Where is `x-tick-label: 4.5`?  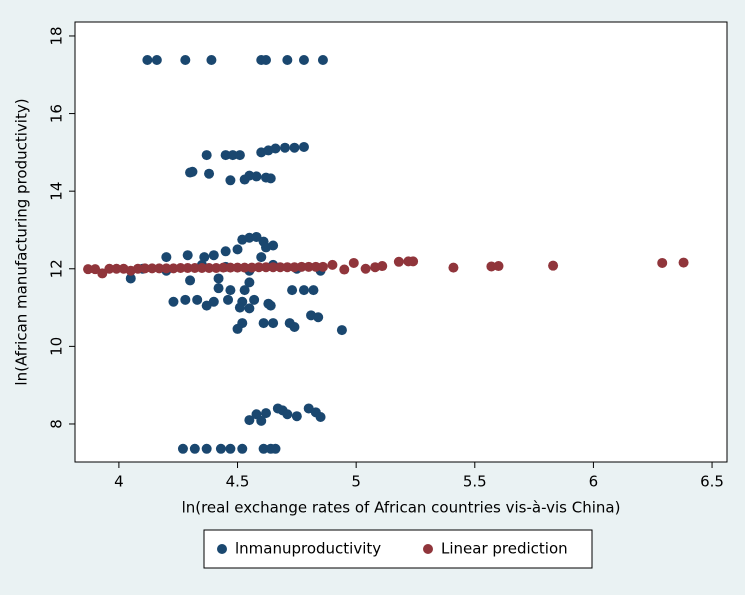 x-tick-label: 4.5 is located at coordinates (238, 482).